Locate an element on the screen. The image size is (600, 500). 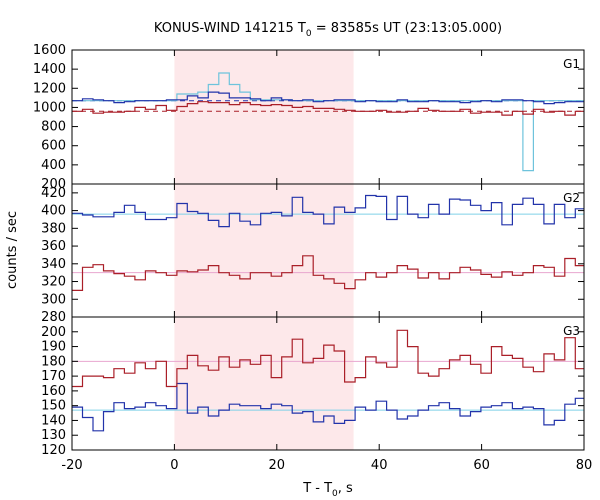
x-tick-label: 0 is located at coordinates (174, 465).